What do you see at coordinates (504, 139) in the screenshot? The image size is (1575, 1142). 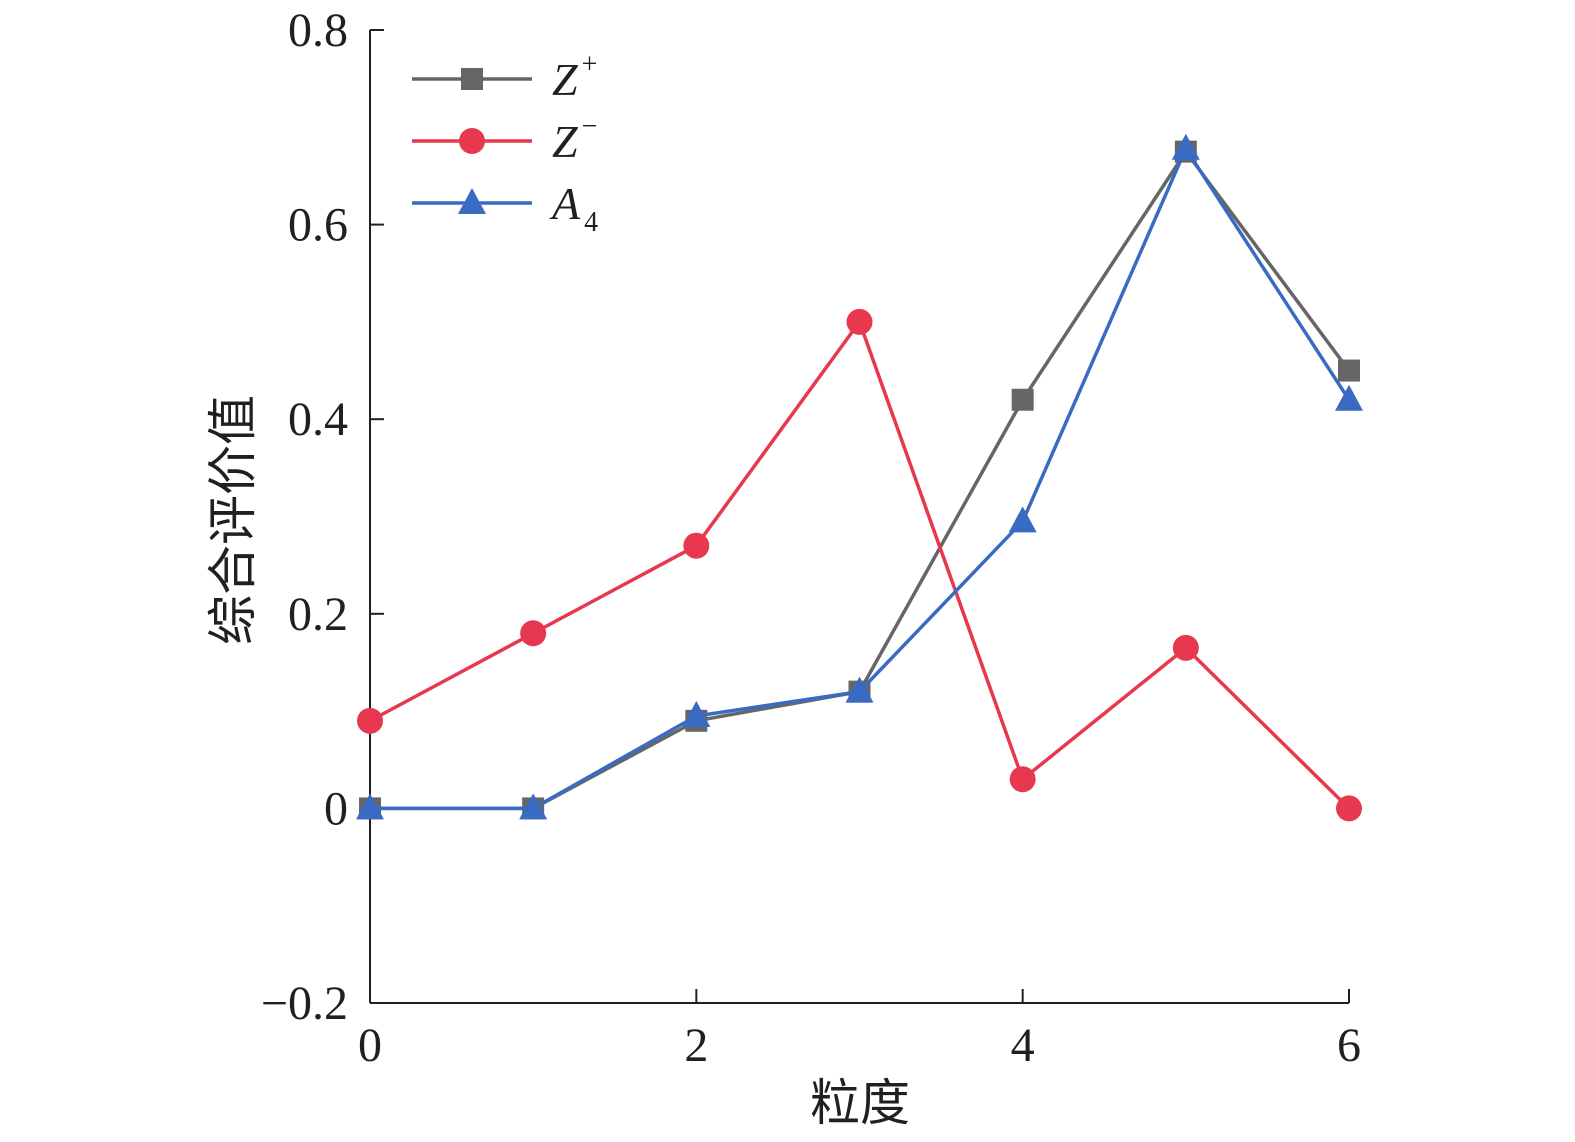 I see `legend-item: Z −` at bounding box center [504, 139].